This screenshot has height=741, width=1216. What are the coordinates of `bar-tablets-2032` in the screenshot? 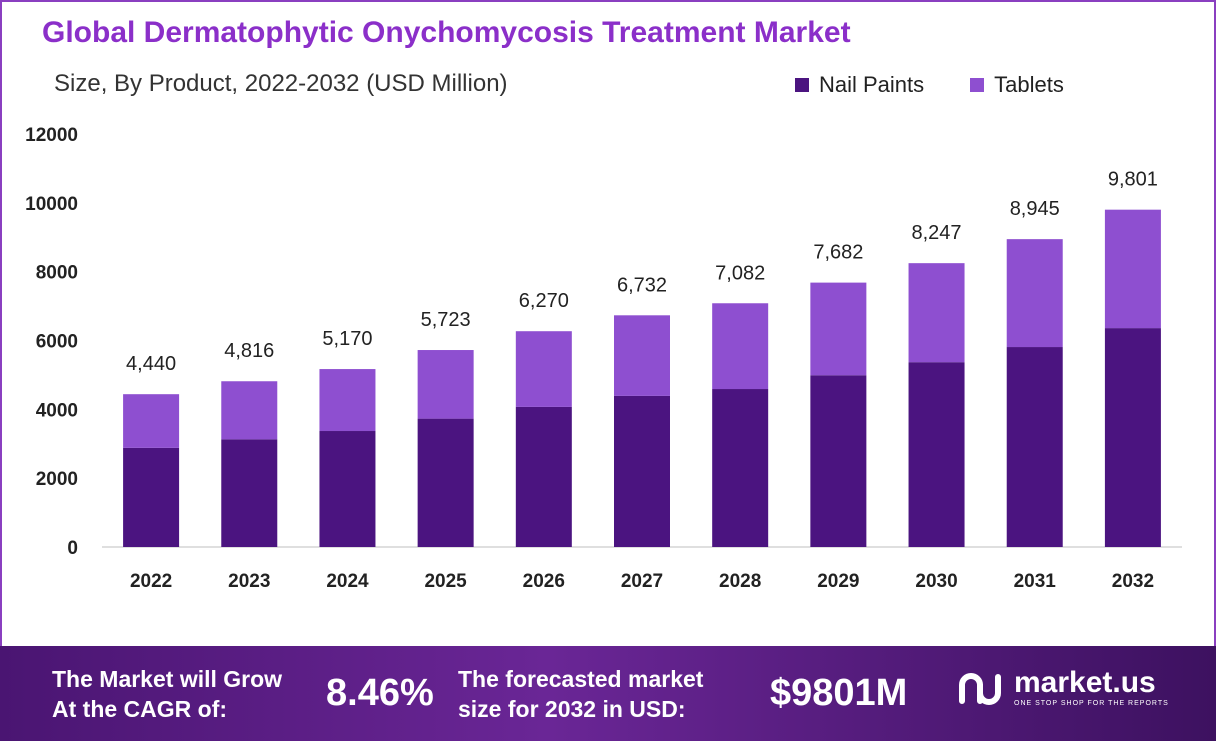 It's located at (1132, 269).